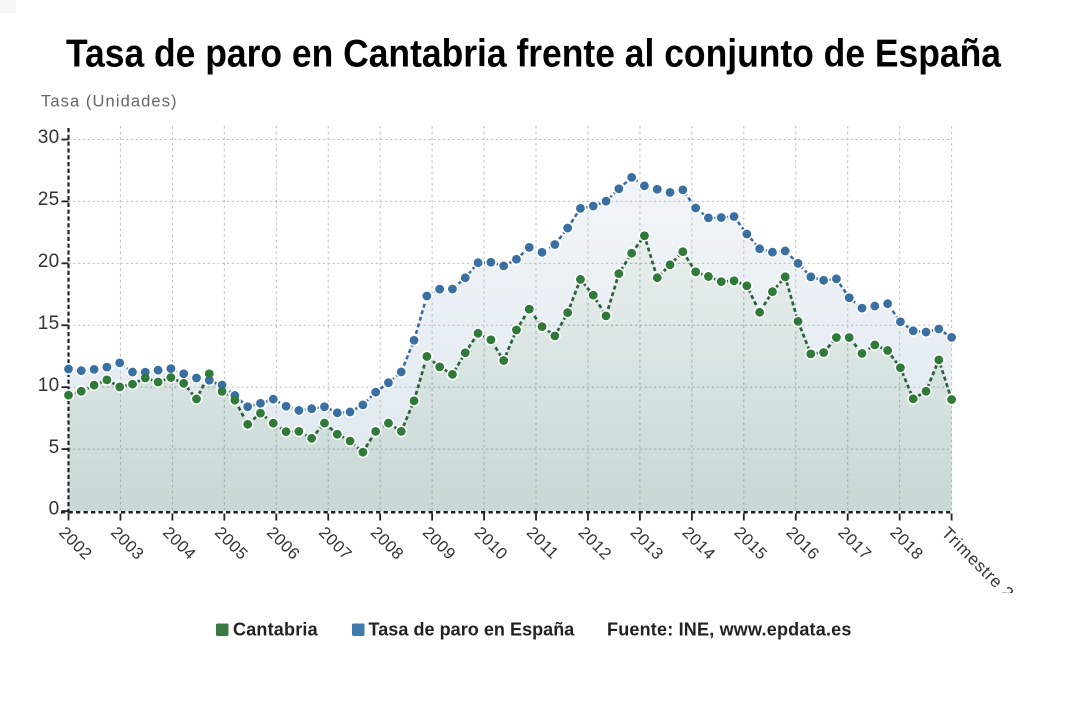 The image size is (1068, 720). I want to click on svg-text: 25, so click(49, 199).